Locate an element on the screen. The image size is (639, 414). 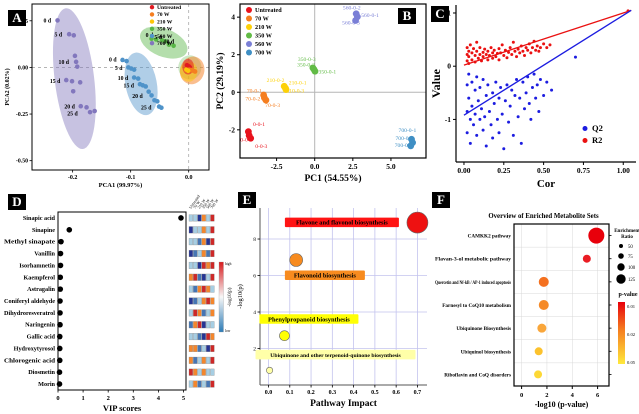
panel-c-permutation-plot: 0.00 0.25 0.50 0.75 1.00 1 0 -1 Cor Value Q2 R2 is located at coordinates (533, 97).